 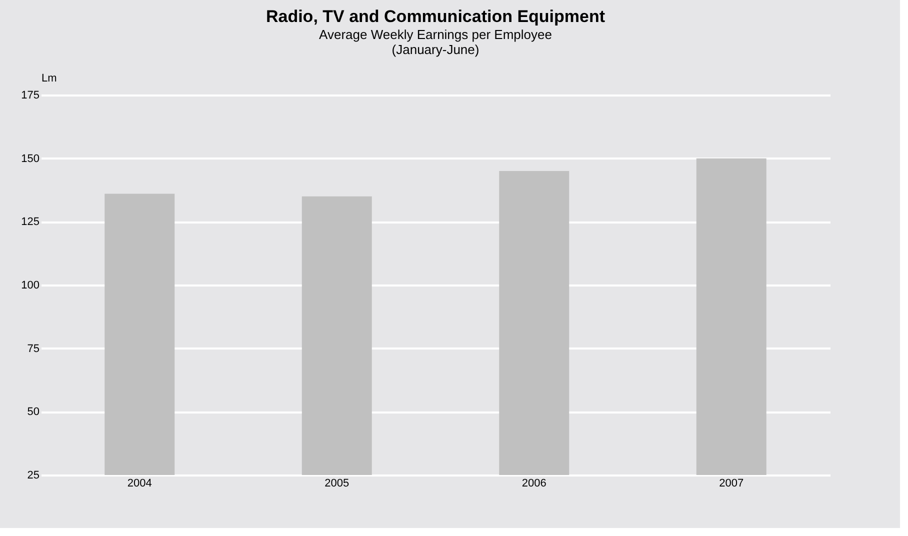 I want to click on y-tick-label: 100, so click(x=30, y=286).